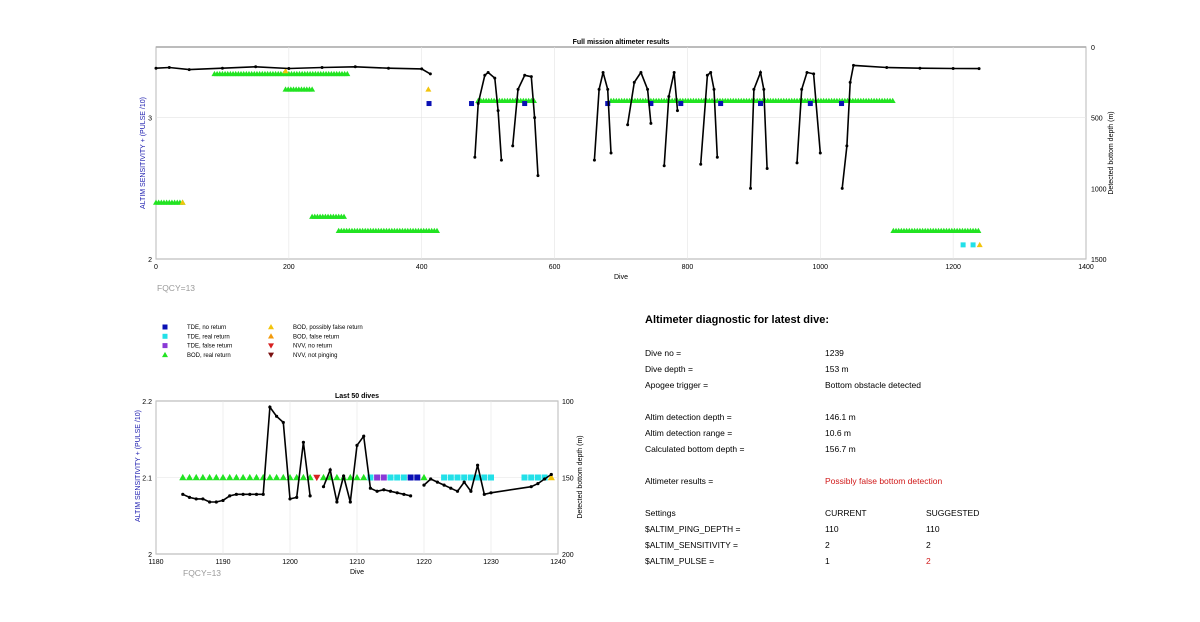  What do you see at coordinates (271, 327) in the screenshot?
I see `legend-marker-bod_possibly_false` at bounding box center [271, 327].